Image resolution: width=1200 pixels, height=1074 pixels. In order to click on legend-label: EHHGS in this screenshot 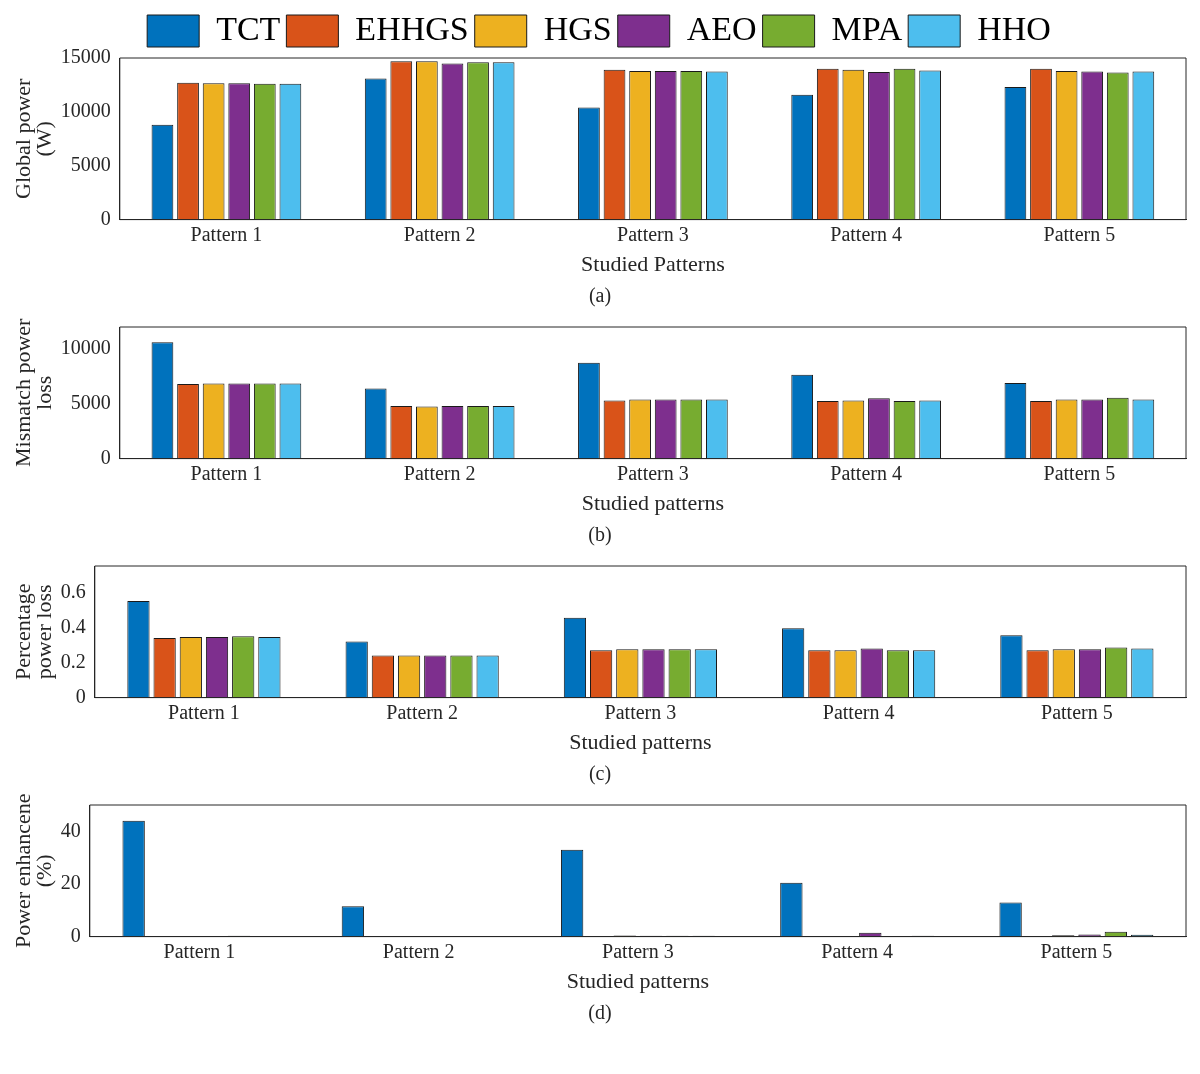, I will do `click(412, 28)`.